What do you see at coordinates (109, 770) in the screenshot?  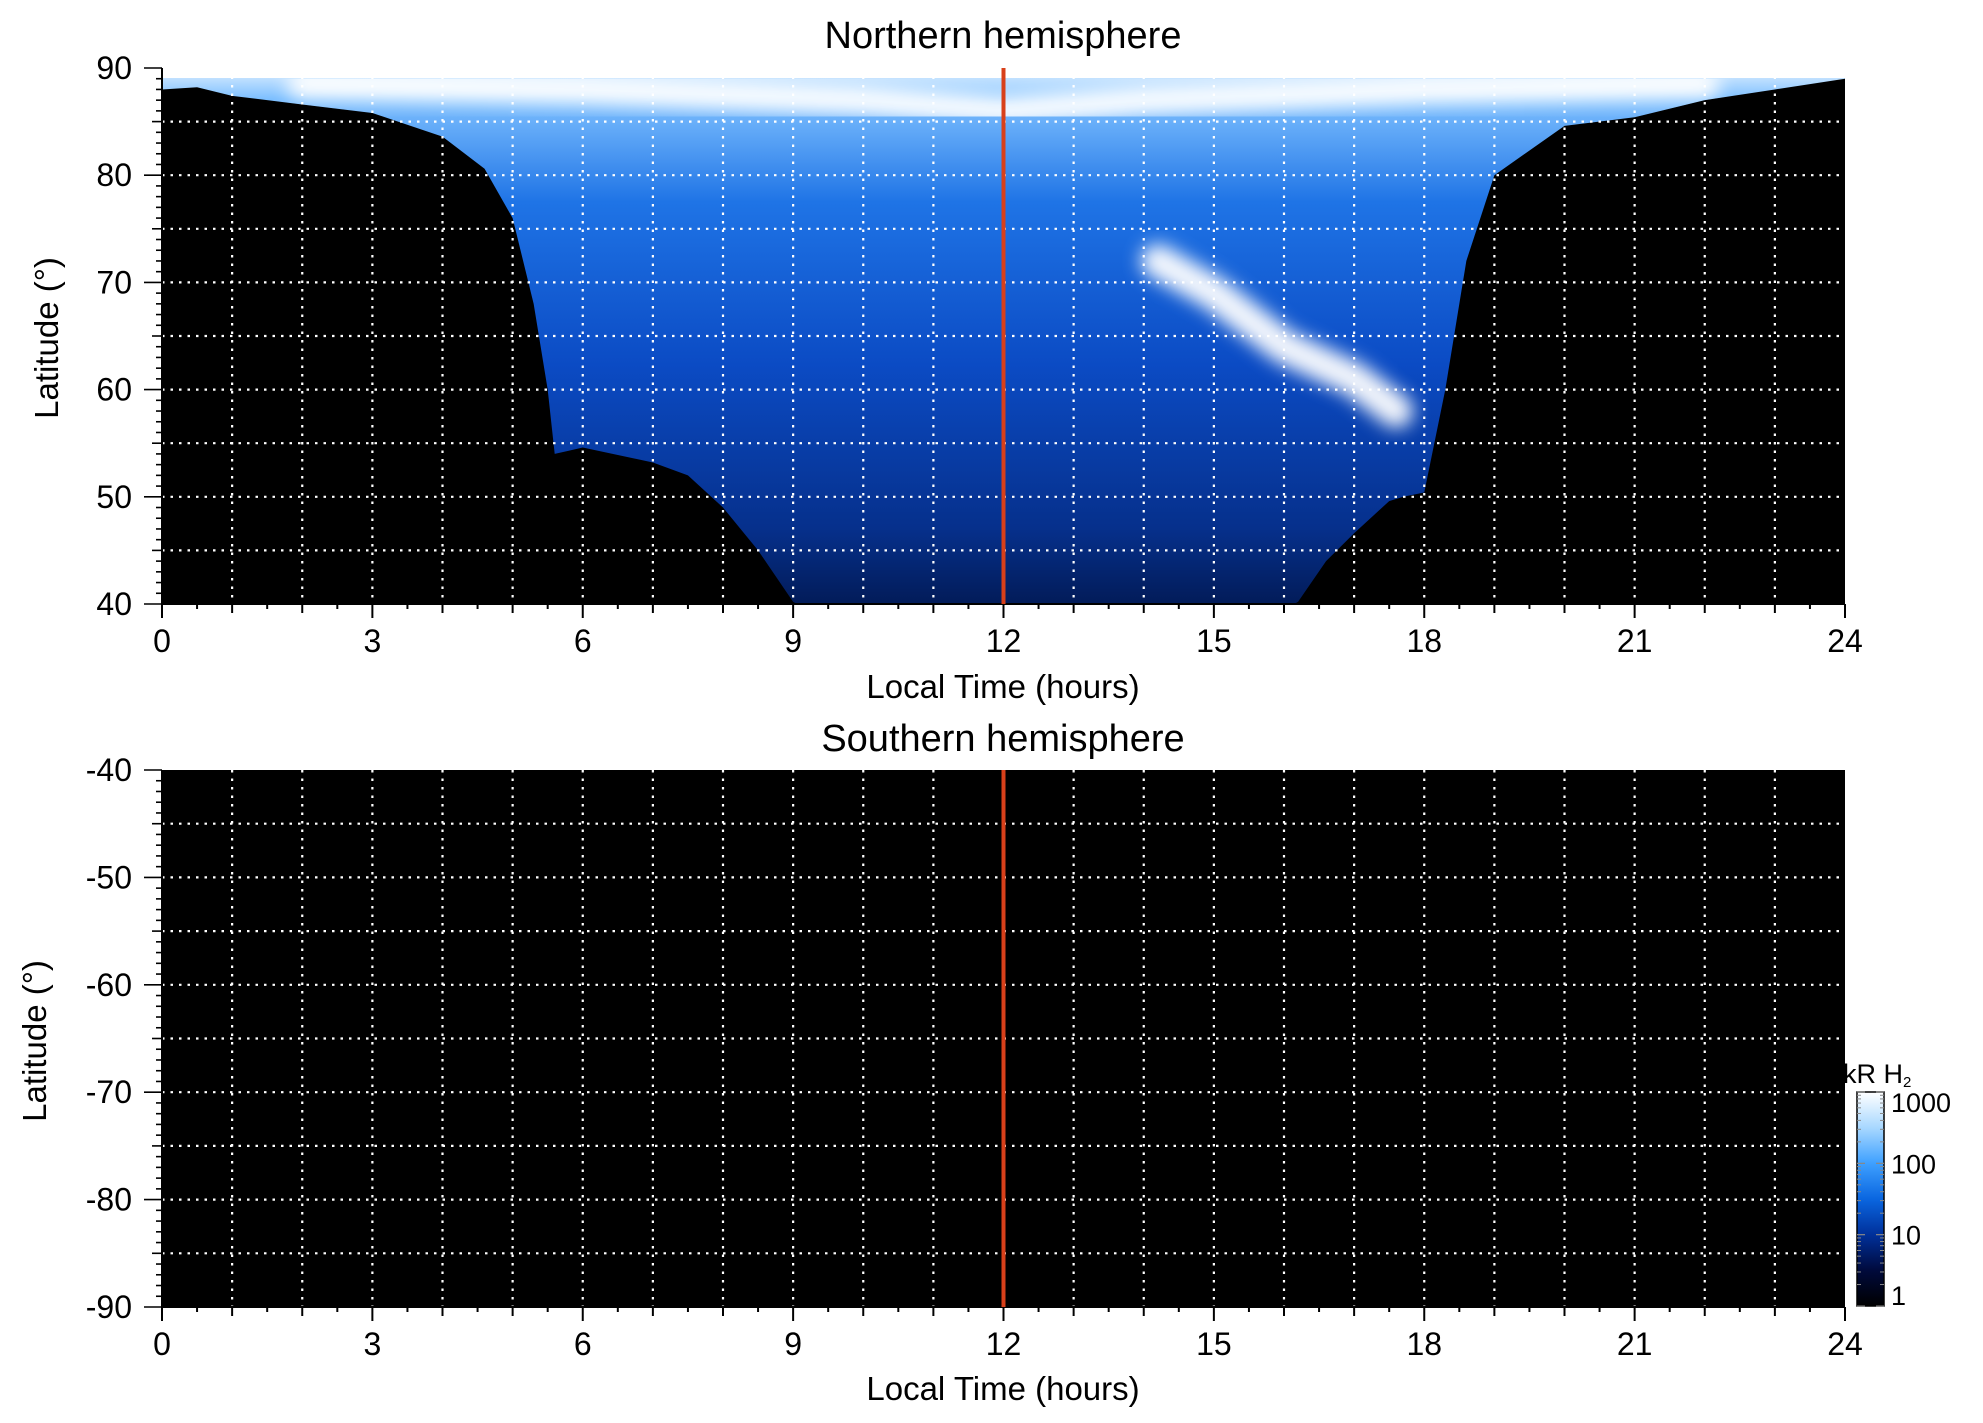 I see `y-tick-label: -40` at bounding box center [109, 770].